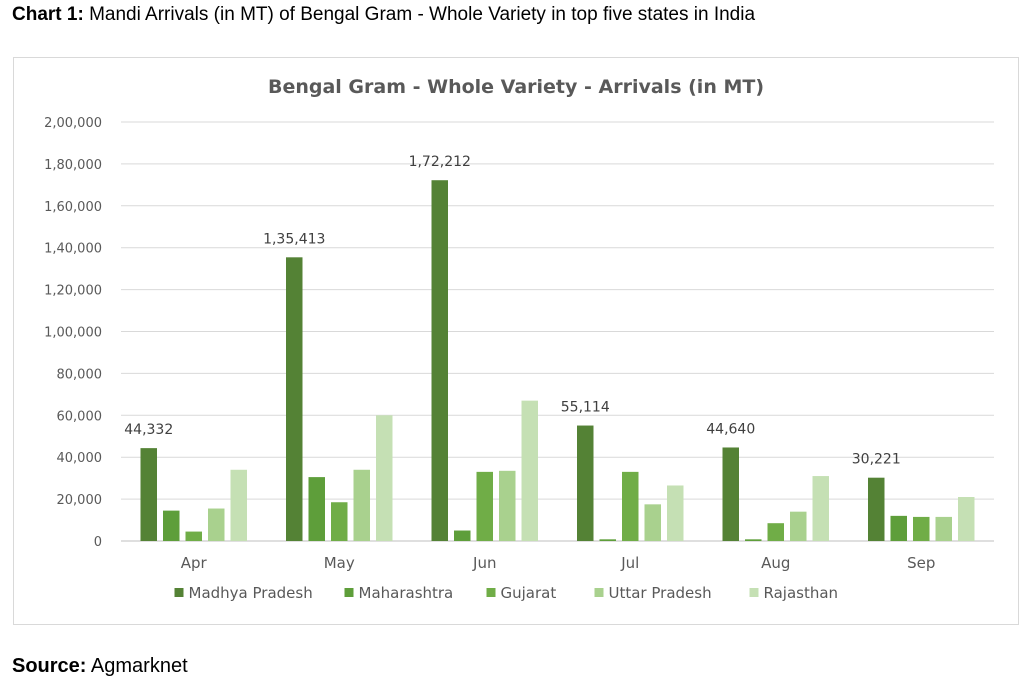 The height and width of the screenshot is (686, 1024). Describe the element at coordinates (73, 291) in the screenshot. I see `y-tick-label: 1,20,000` at that location.